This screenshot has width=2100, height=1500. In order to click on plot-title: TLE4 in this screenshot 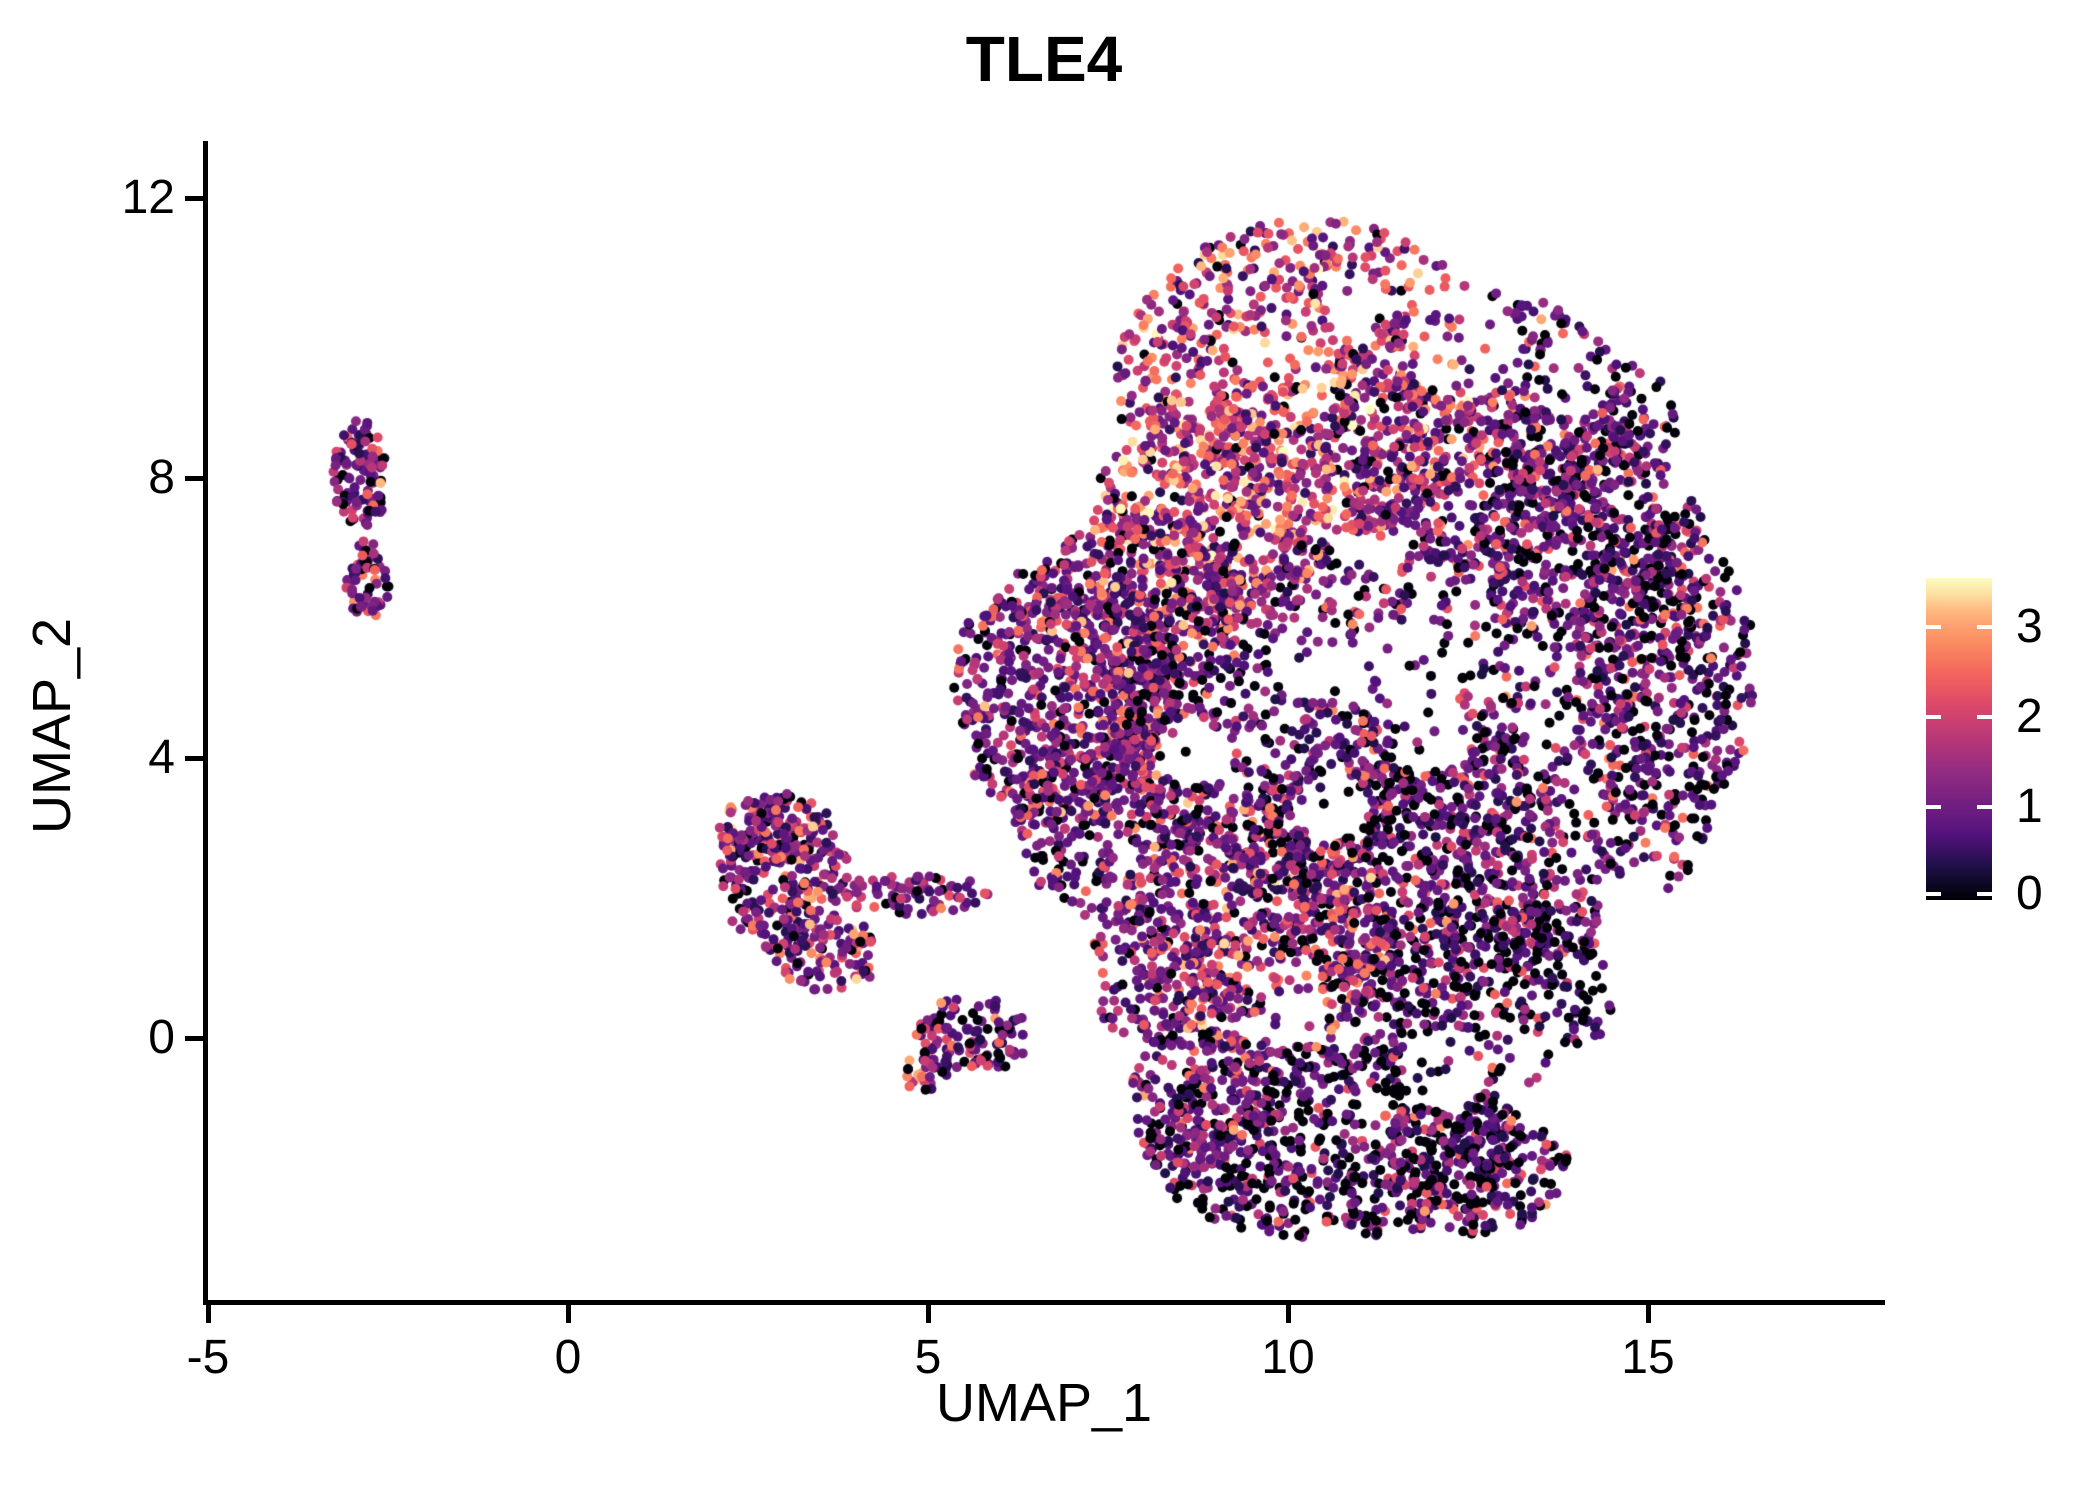, I will do `click(1044, 59)`.